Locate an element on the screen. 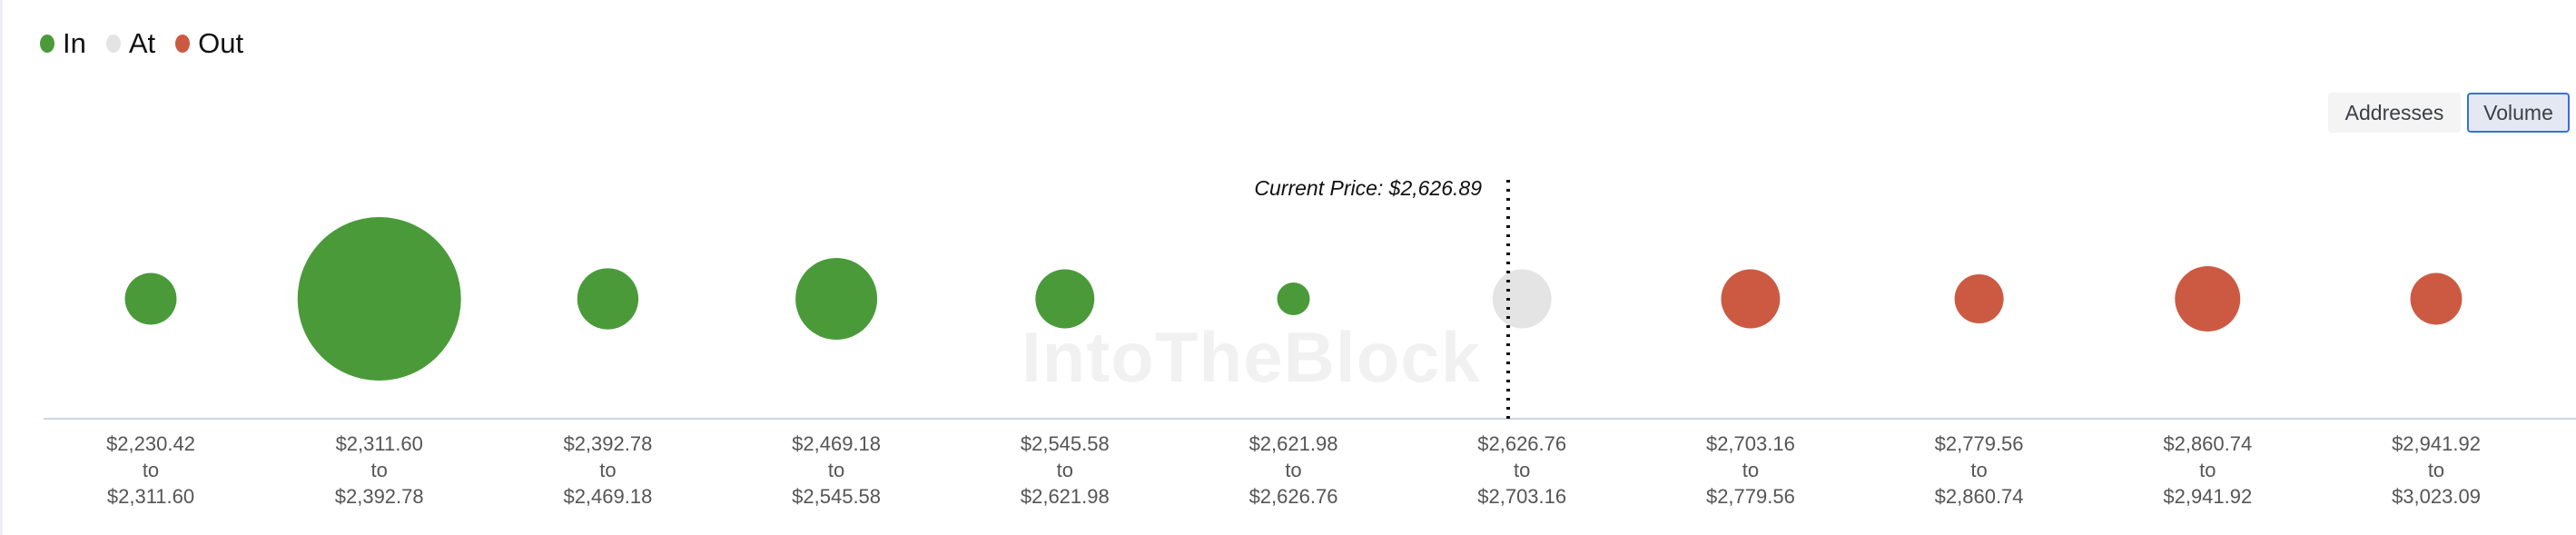 The height and width of the screenshot is (535, 2576). legend-label: Out is located at coordinates (221, 43).